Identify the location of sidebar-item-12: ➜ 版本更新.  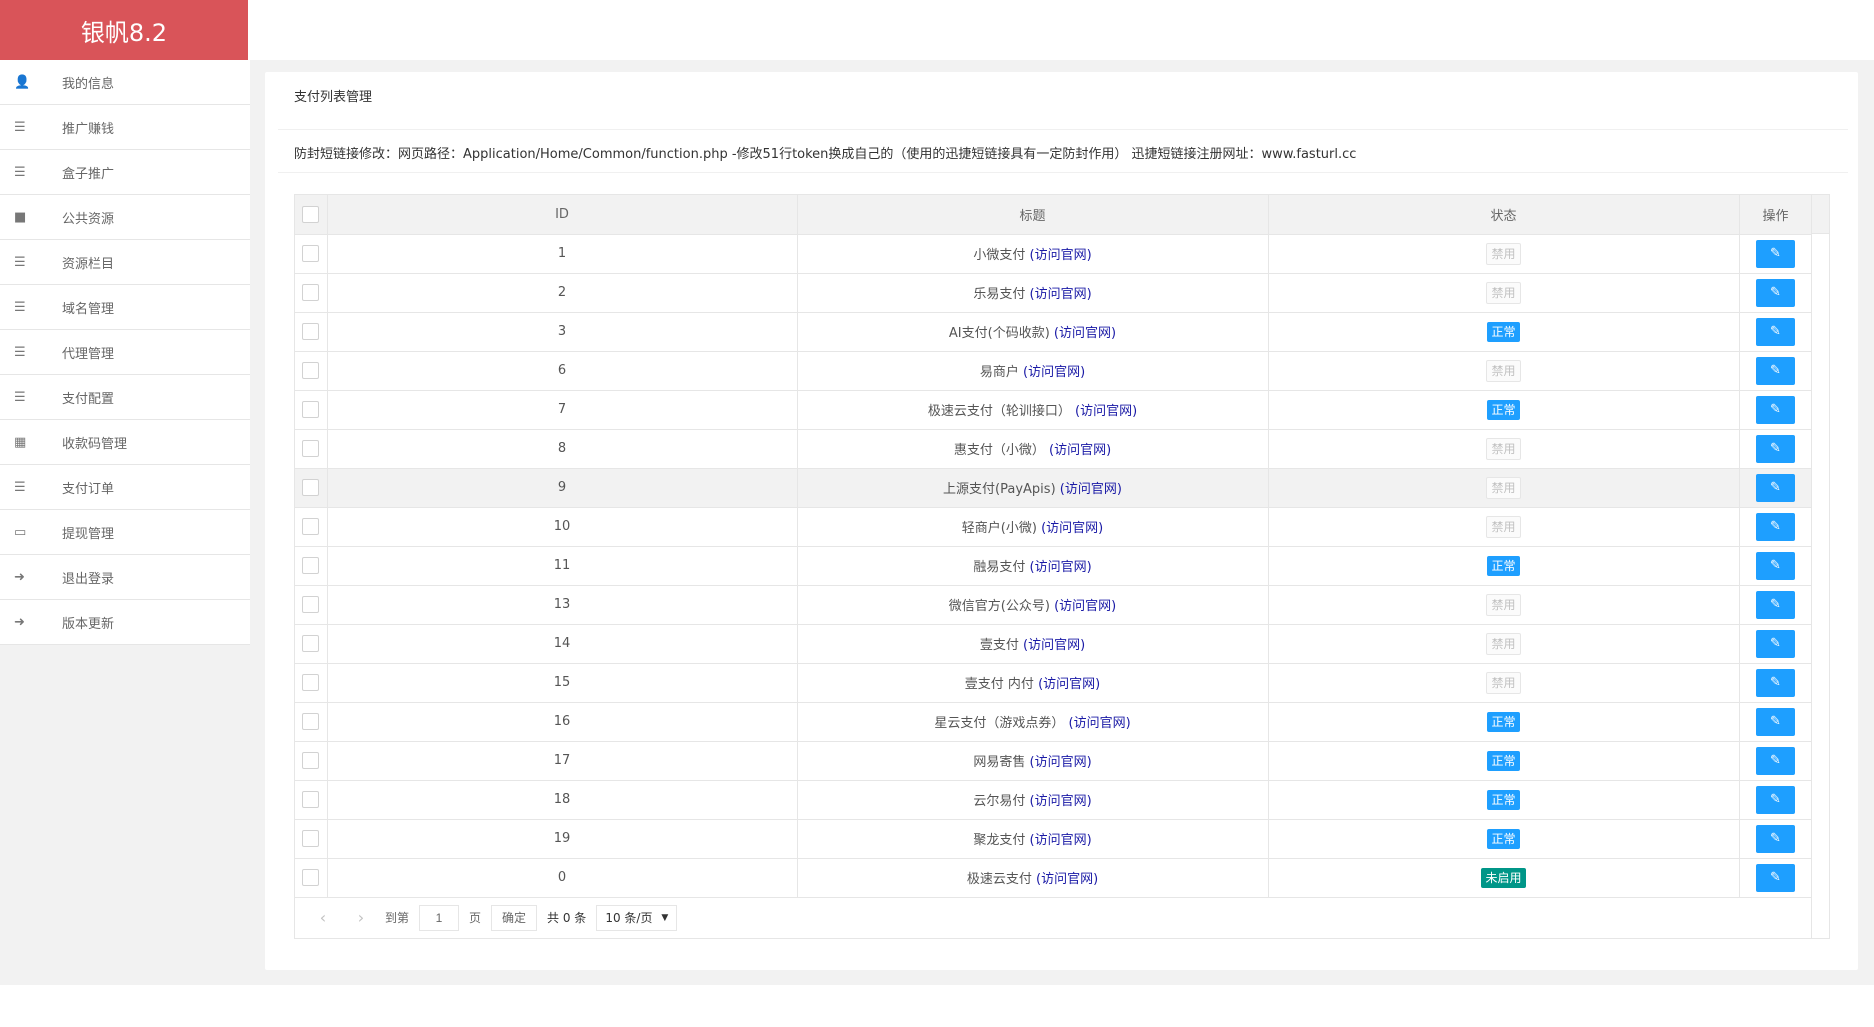
(125, 622).